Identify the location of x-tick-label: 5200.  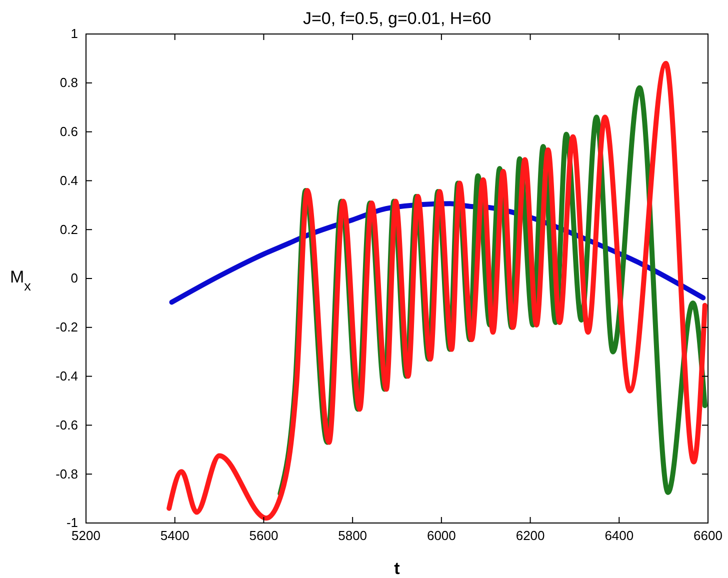
(86, 536).